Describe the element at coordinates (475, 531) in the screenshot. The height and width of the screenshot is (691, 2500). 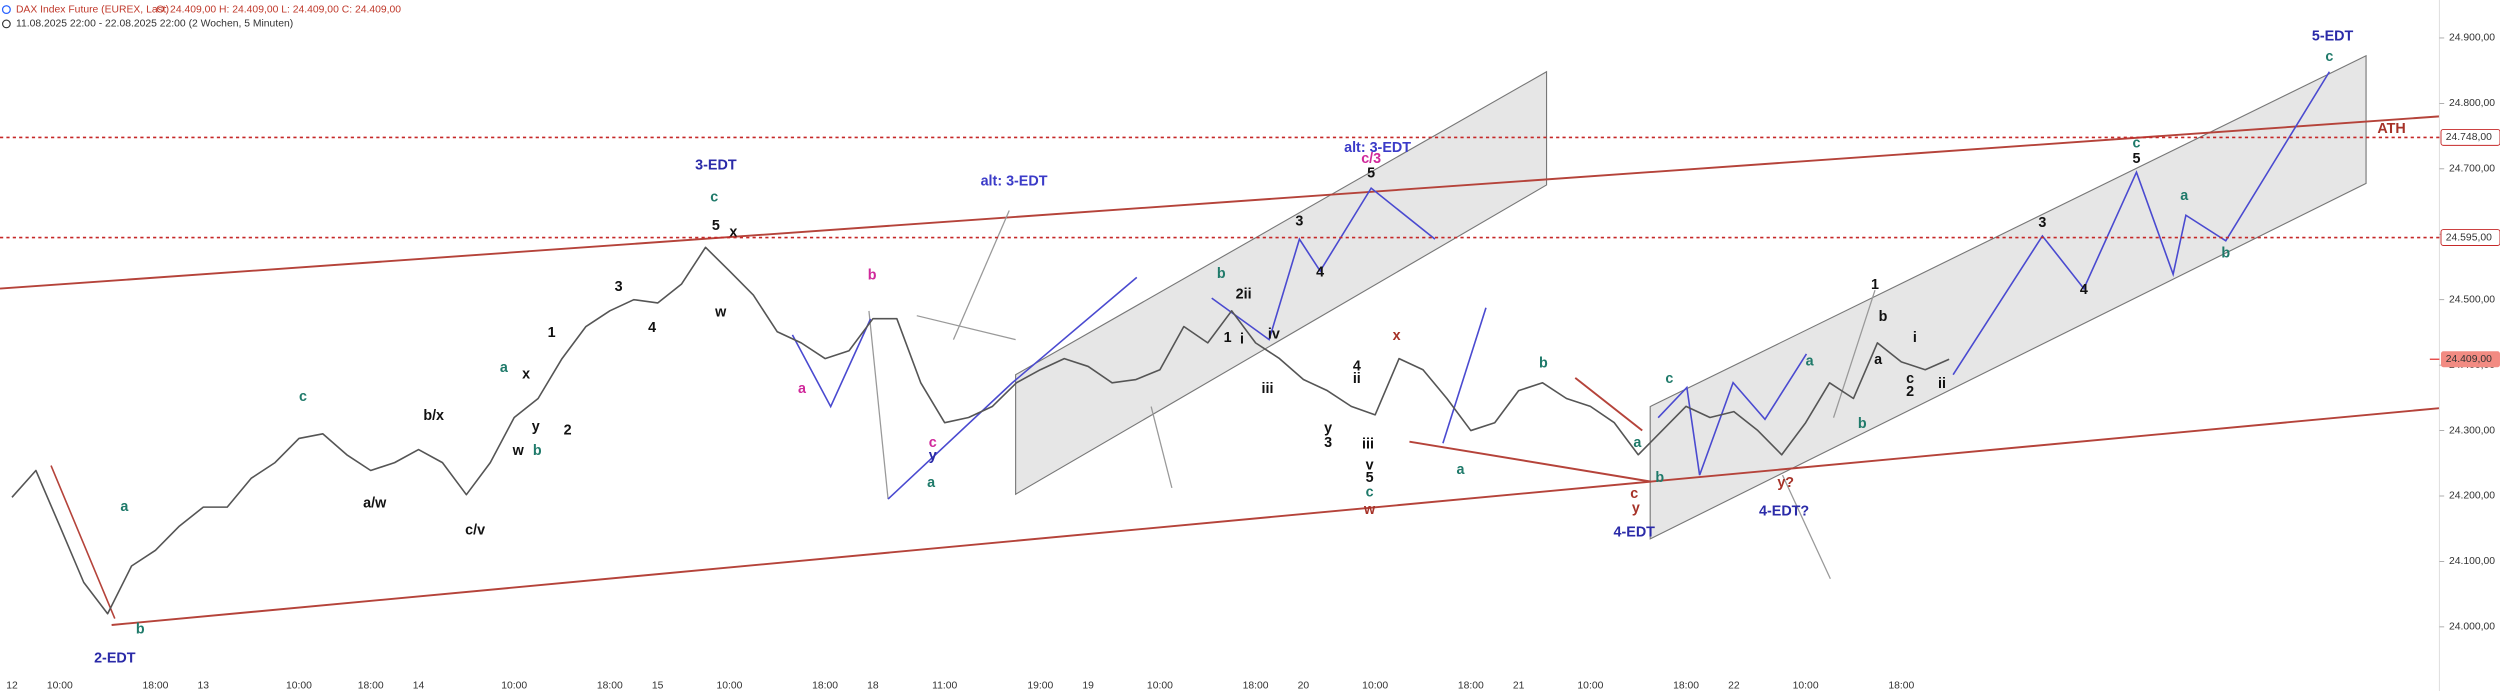
I see `wave-label: c/v` at that location.